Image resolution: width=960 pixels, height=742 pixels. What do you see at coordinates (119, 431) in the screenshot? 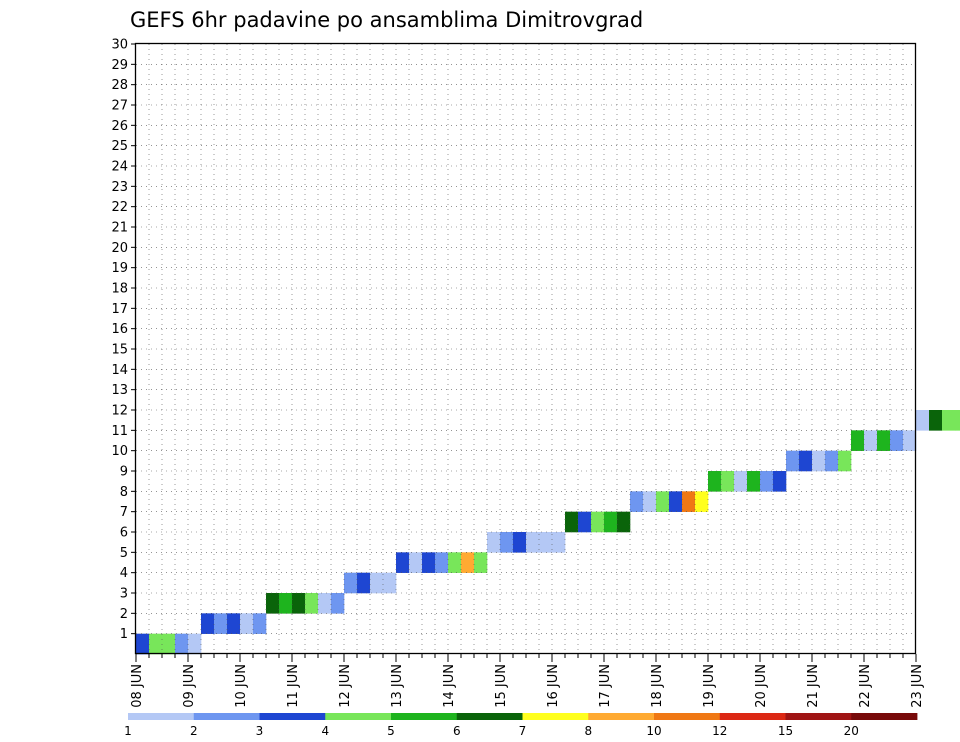
I see `y-tick-label: 11` at bounding box center [119, 431].